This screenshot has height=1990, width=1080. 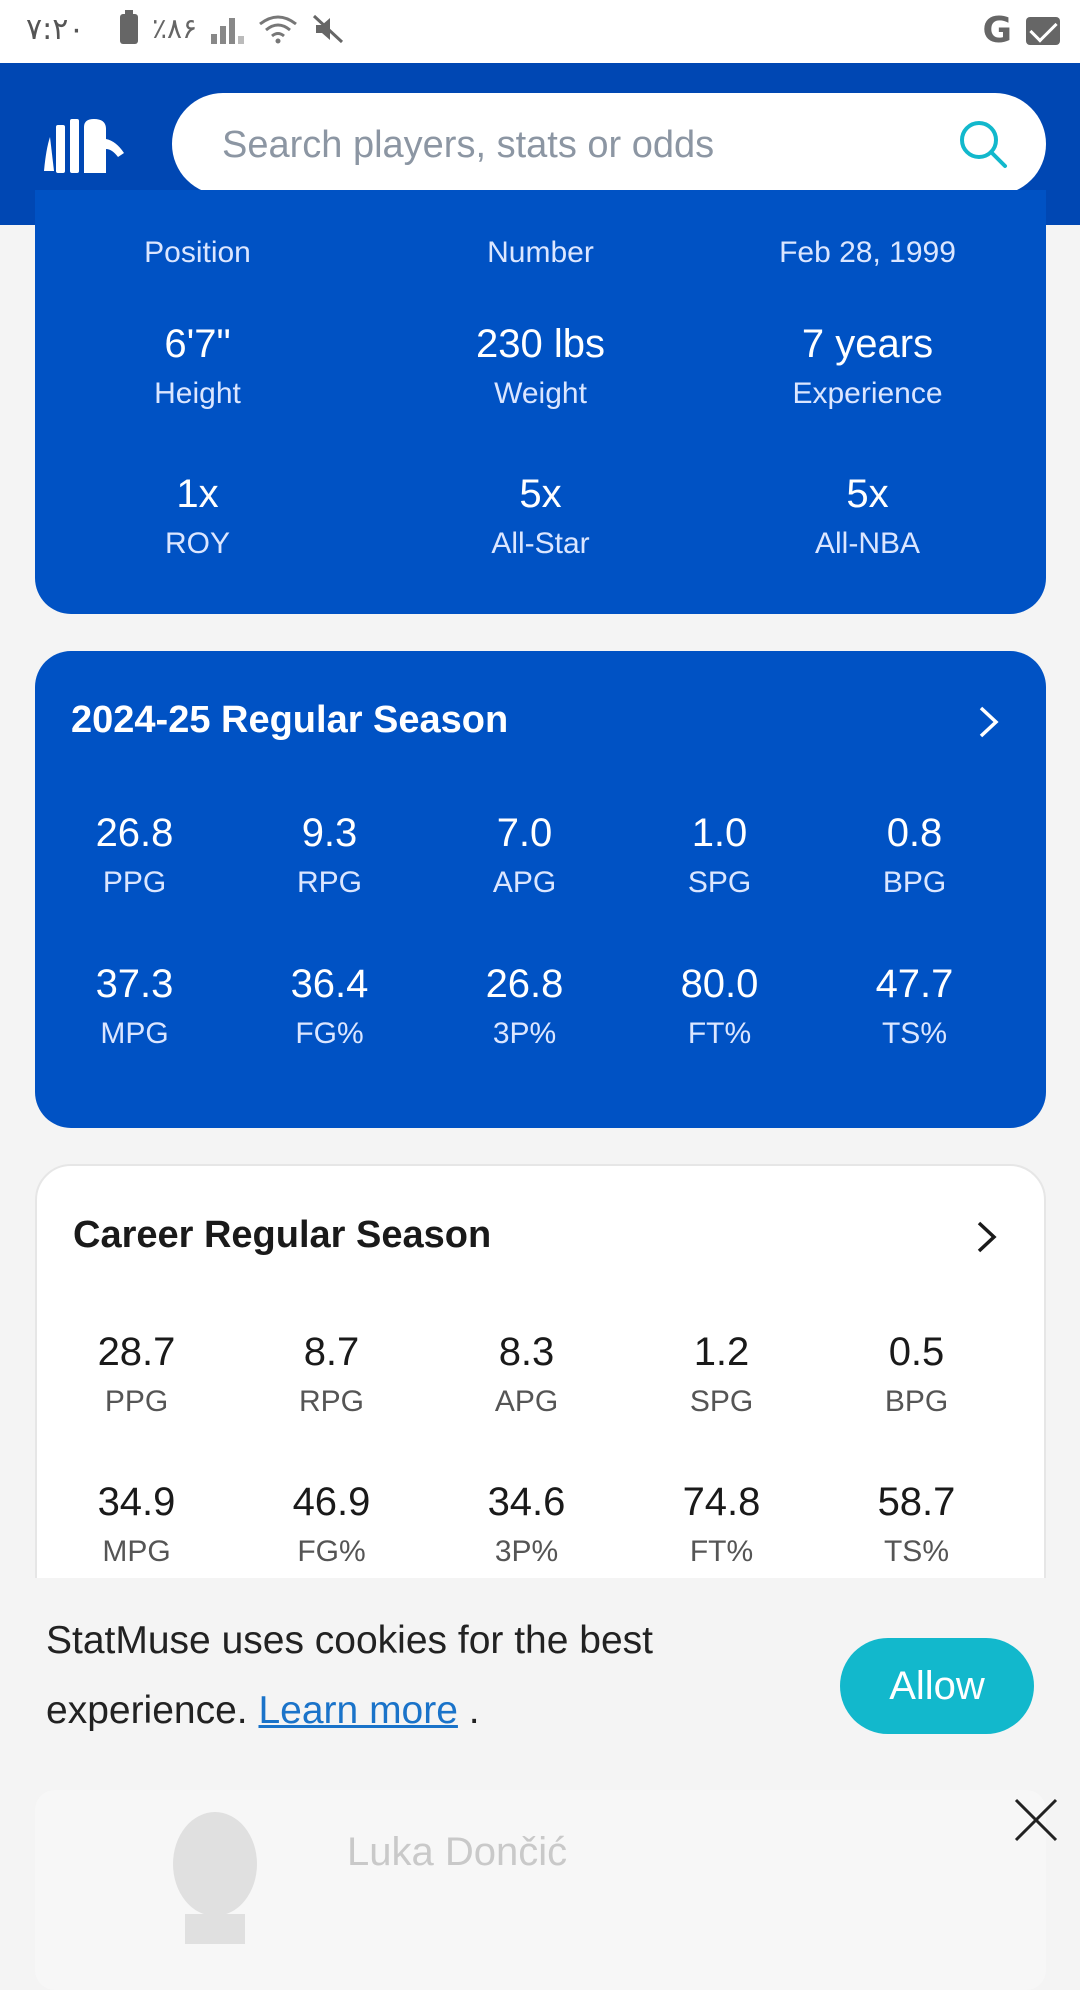 I want to click on bio-number: Number, so click(x=540, y=252).